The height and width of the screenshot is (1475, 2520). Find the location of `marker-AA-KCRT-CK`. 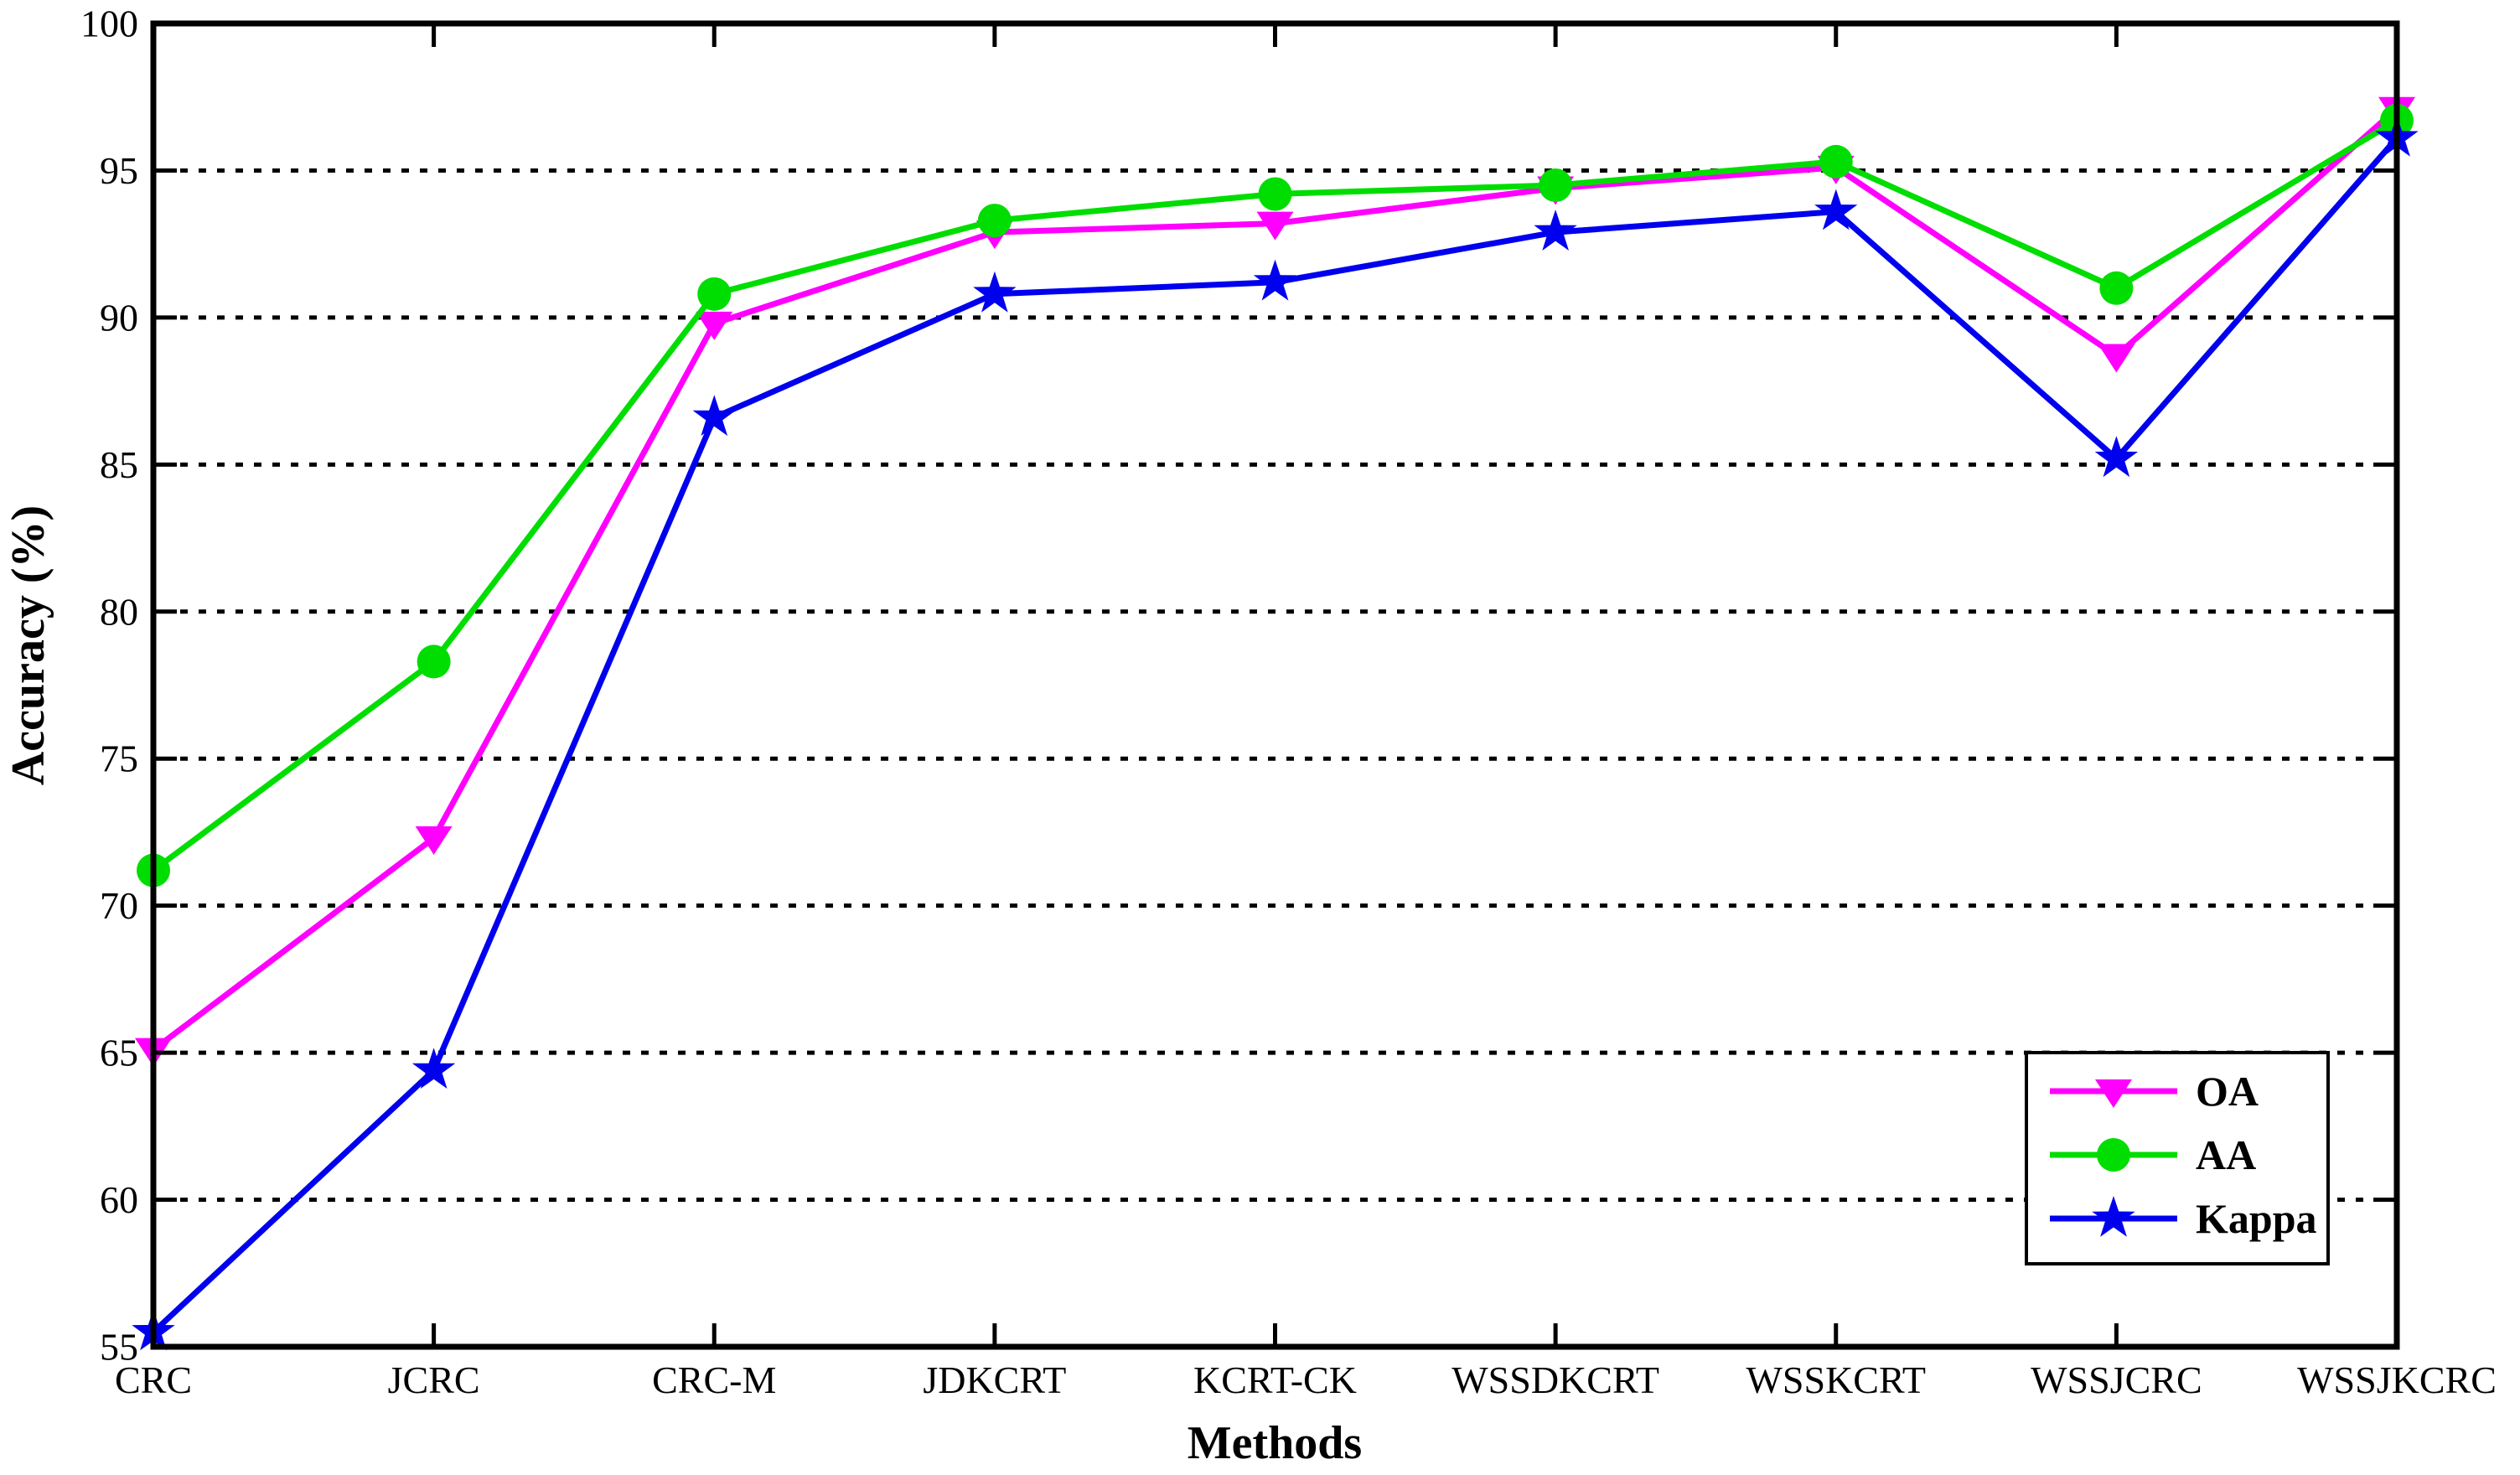

marker-AA-KCRT-CK is located at coordinates (1275, 194).